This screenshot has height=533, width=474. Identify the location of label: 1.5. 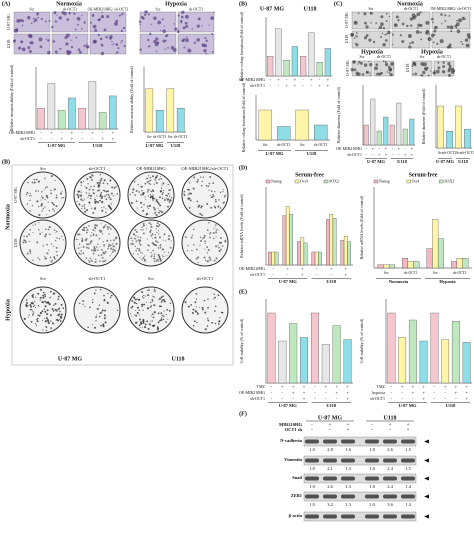
(408, 449).